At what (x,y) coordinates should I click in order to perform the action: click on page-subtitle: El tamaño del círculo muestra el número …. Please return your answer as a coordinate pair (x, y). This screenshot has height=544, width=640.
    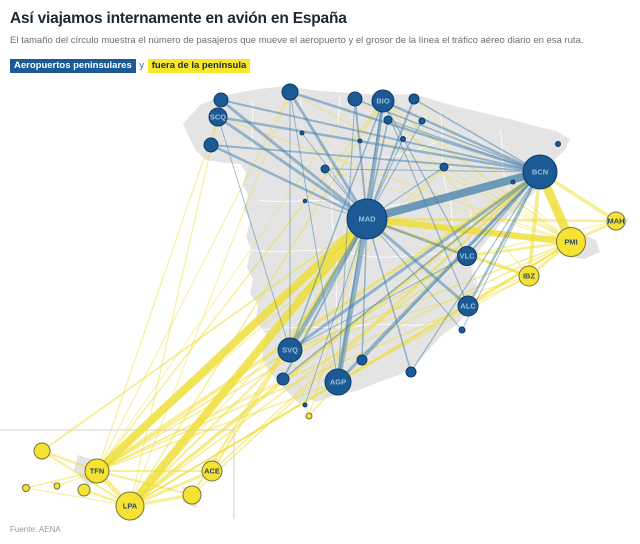
    Looking at the image, I should click on (297, 40).